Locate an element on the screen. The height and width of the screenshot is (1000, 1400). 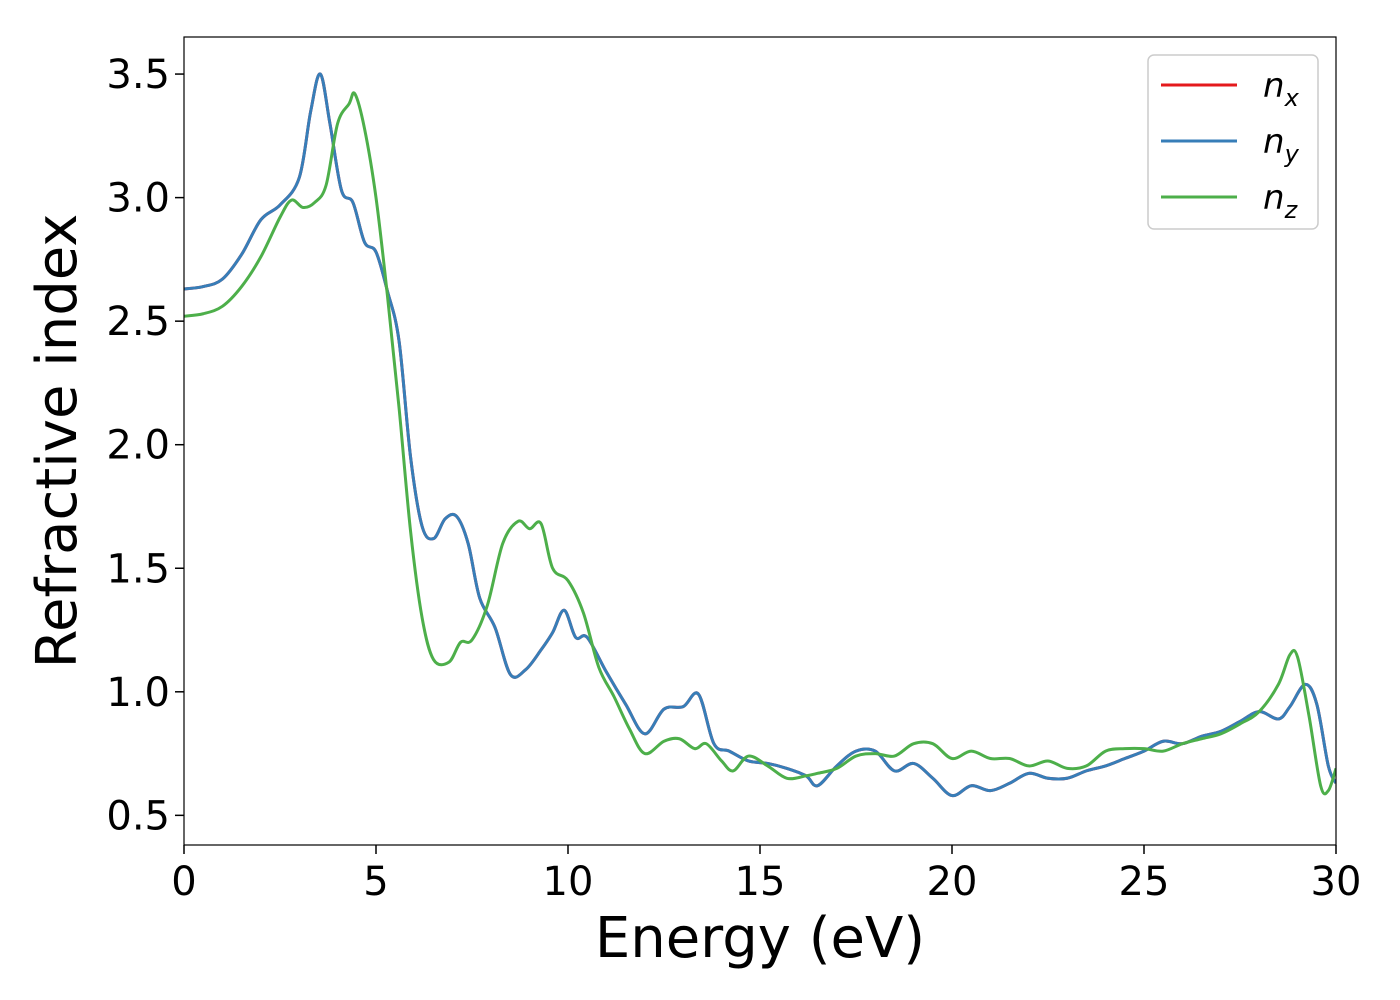
x-tick-label: 25 is located at coordinates (1144, 882).